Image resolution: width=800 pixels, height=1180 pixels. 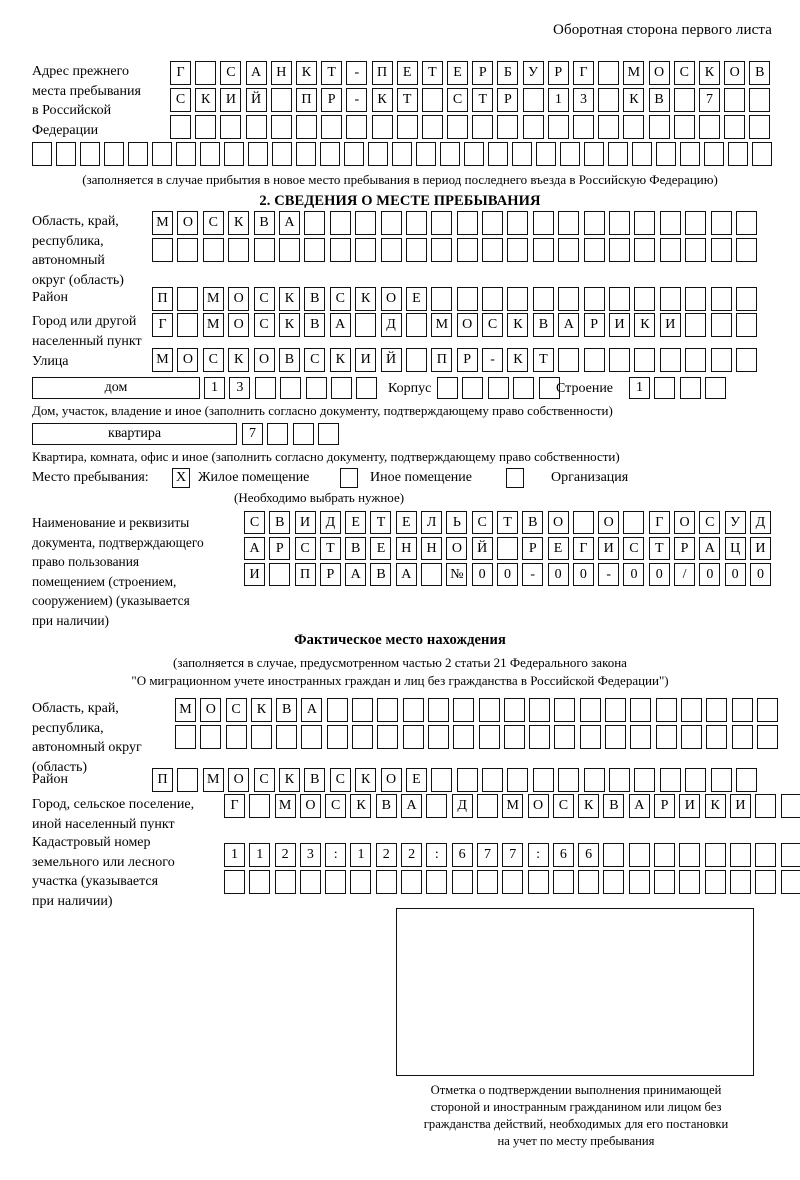 I want to click on cadastral-cell: 6, so click(x=563, y=855).